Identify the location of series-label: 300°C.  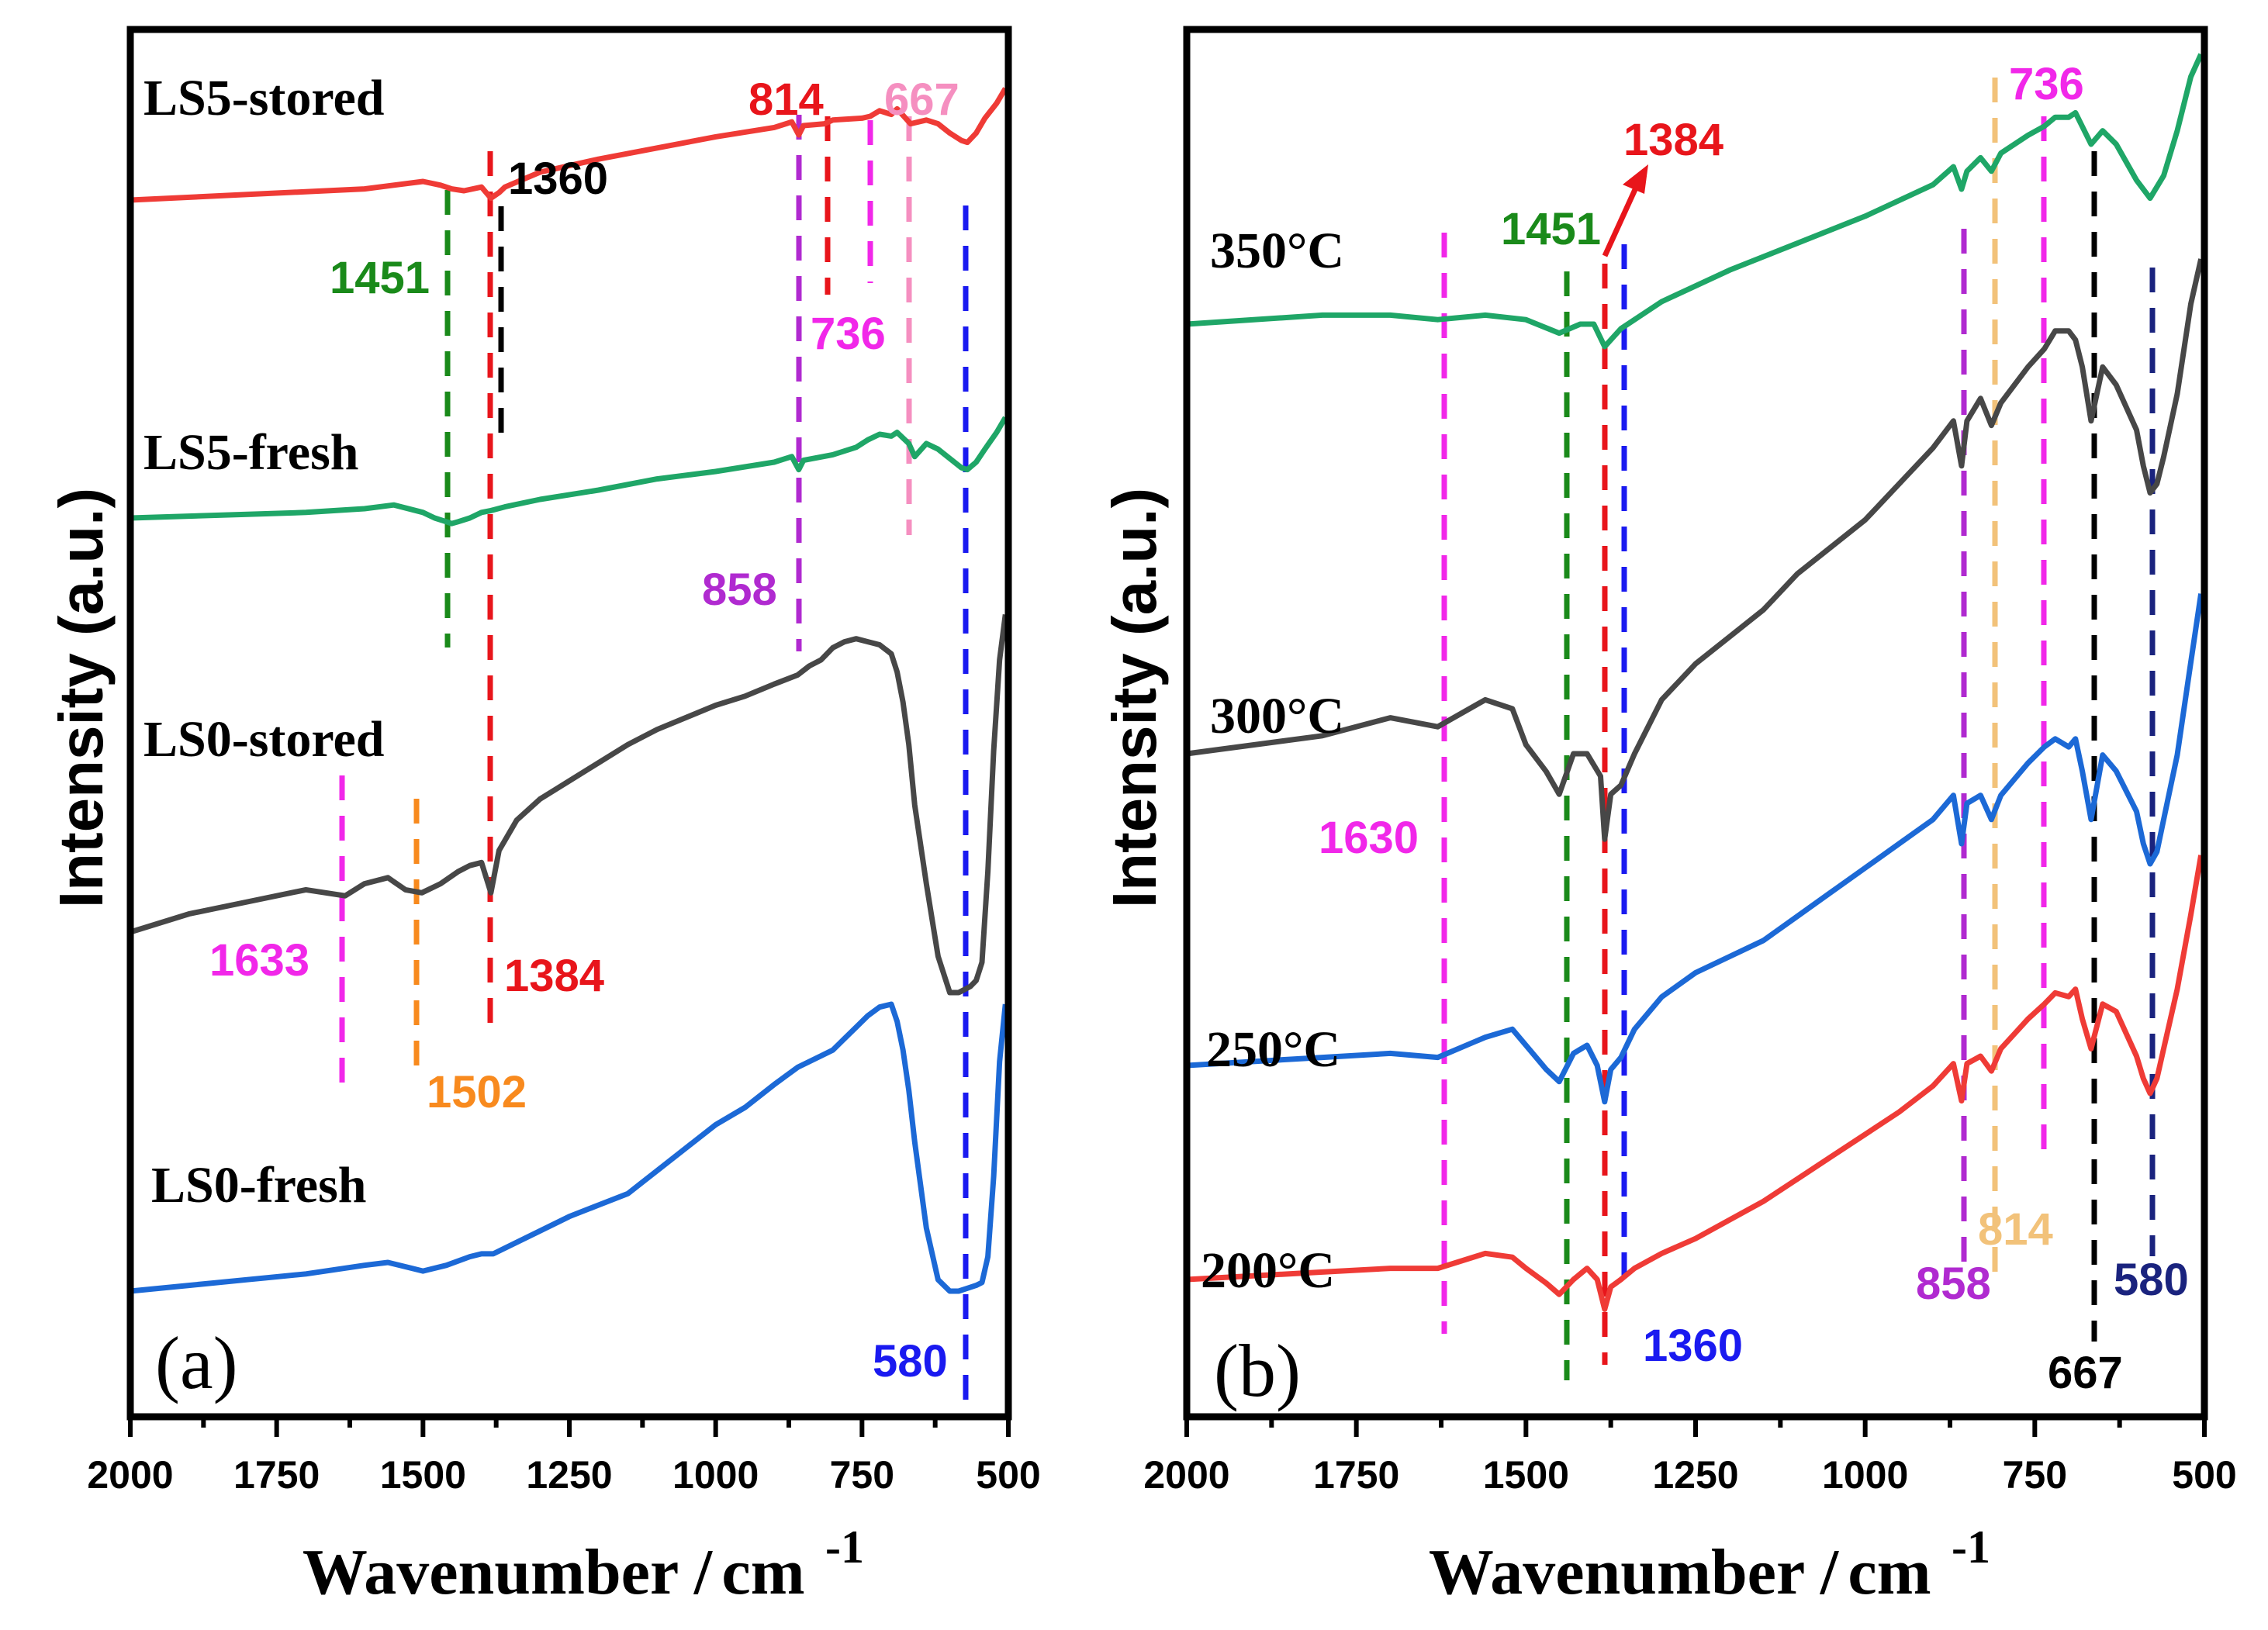
(1277, 716).